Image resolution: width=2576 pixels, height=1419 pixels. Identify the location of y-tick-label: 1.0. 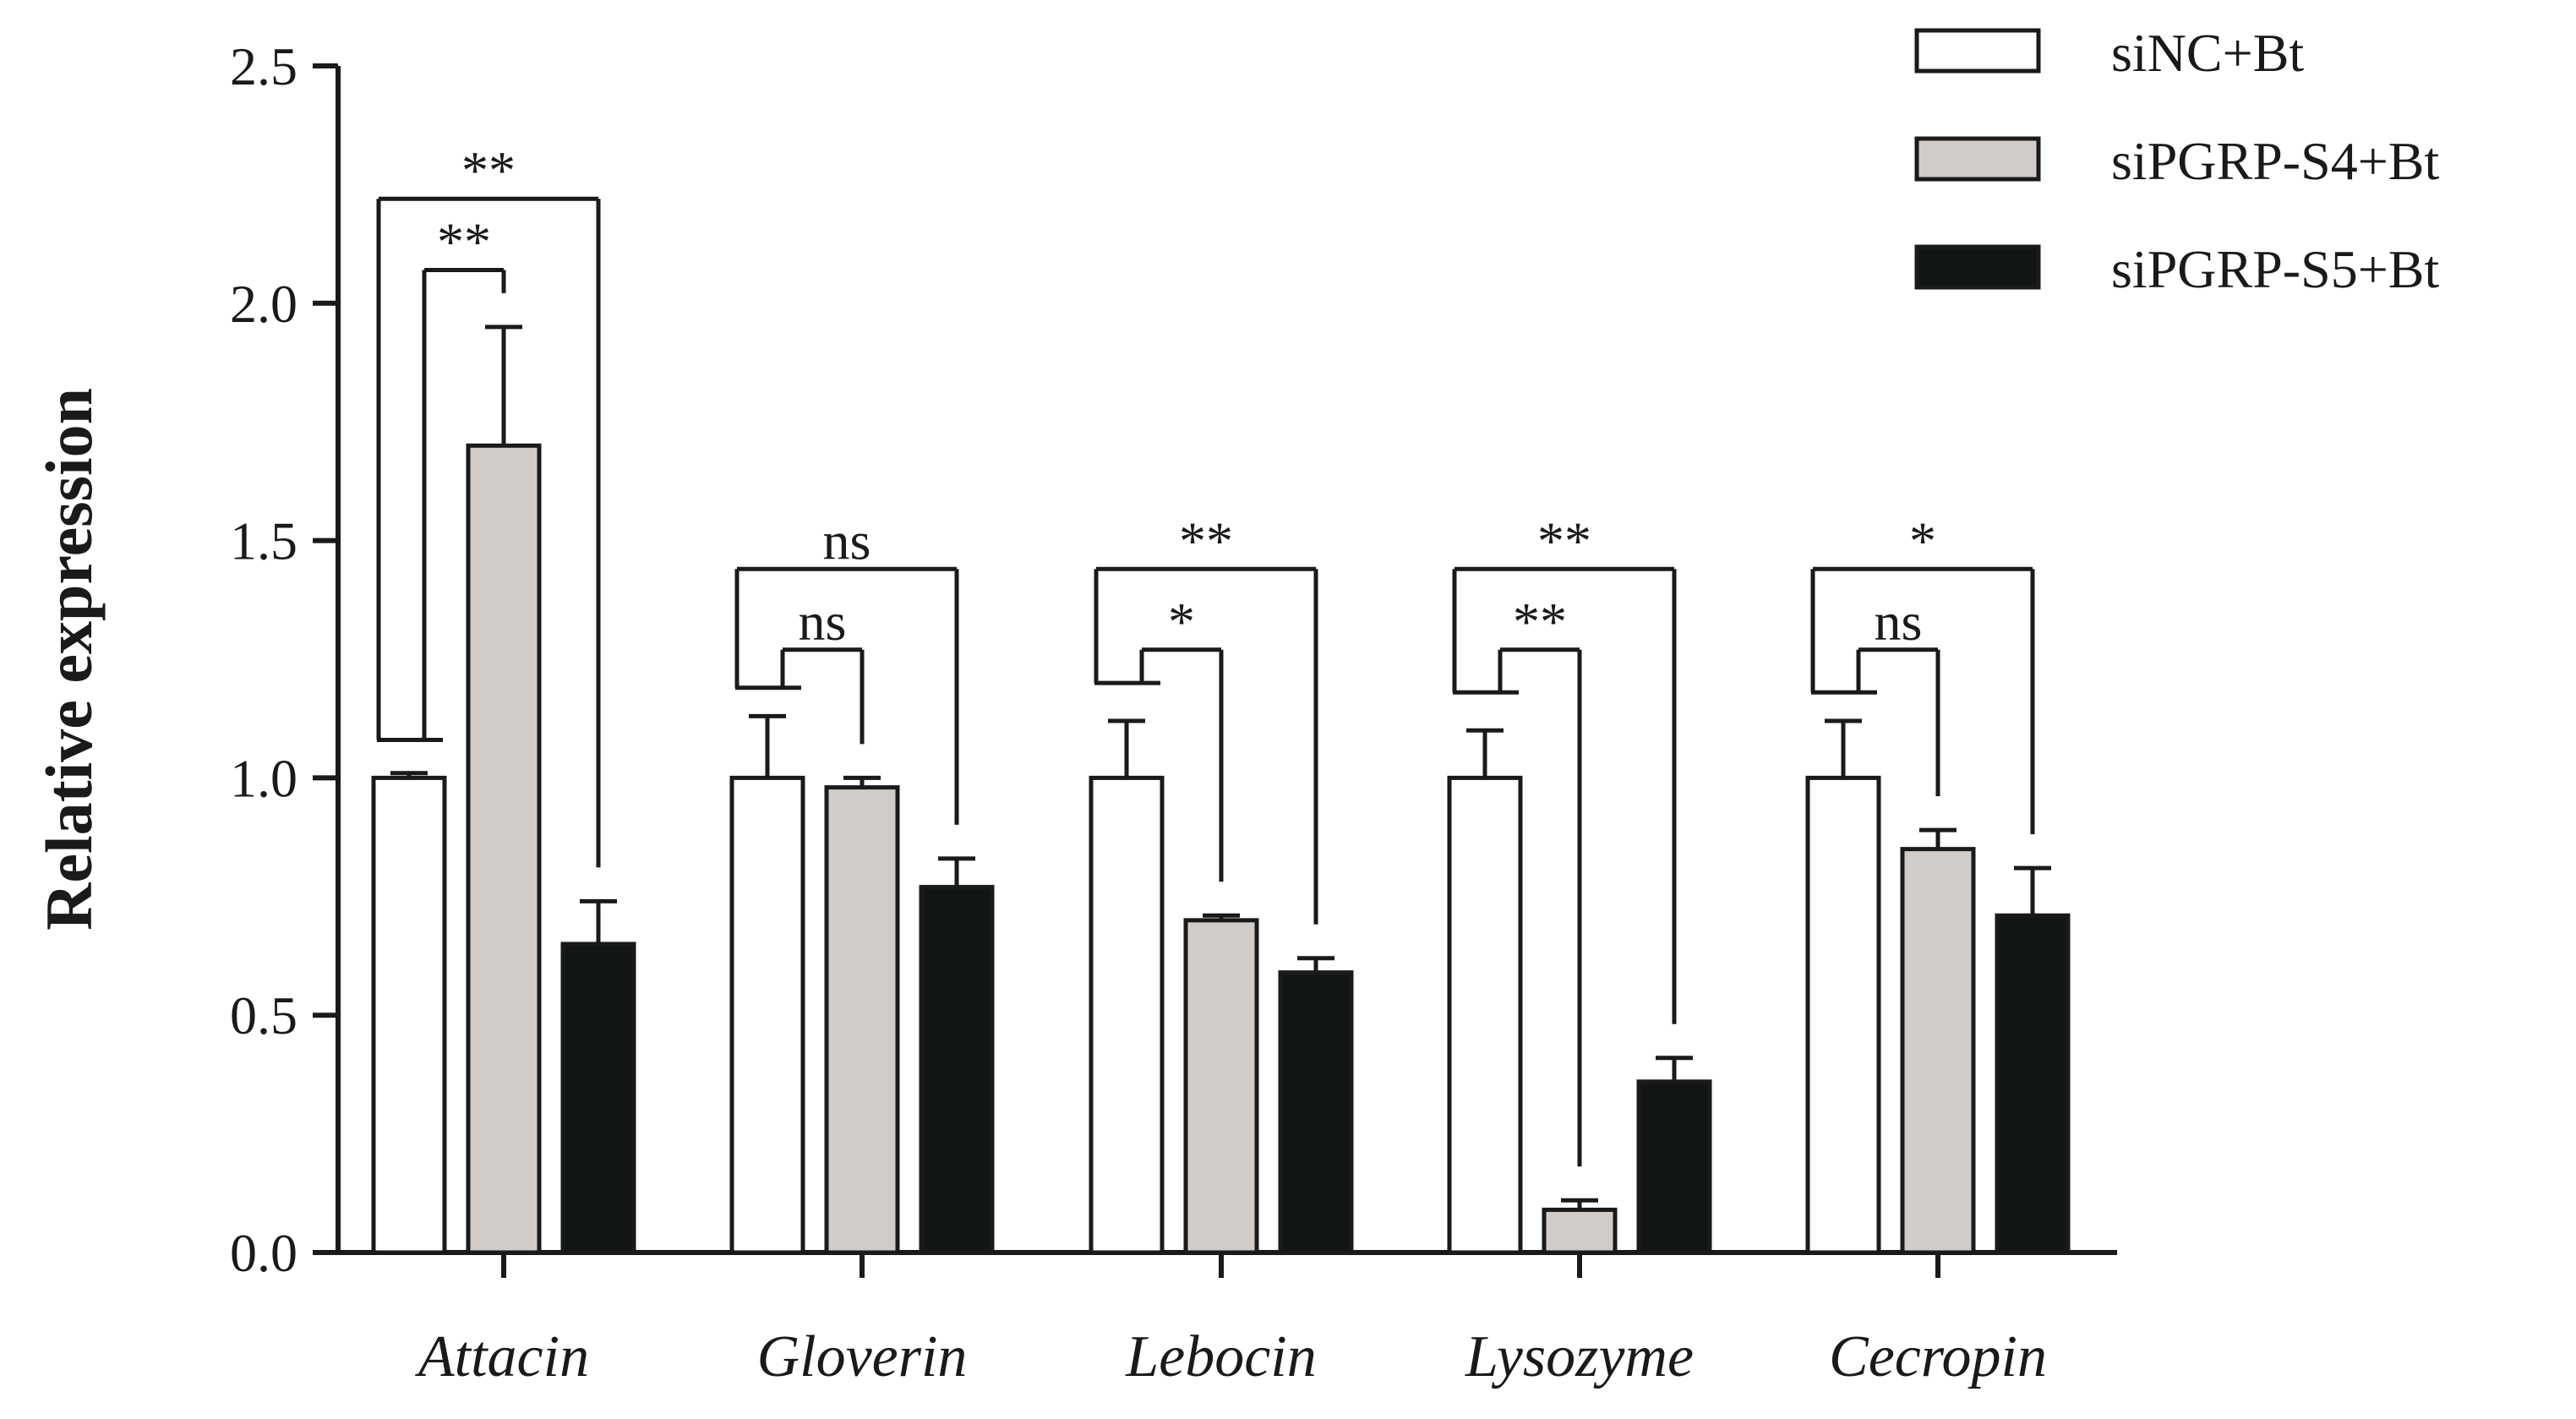
(263, 778).